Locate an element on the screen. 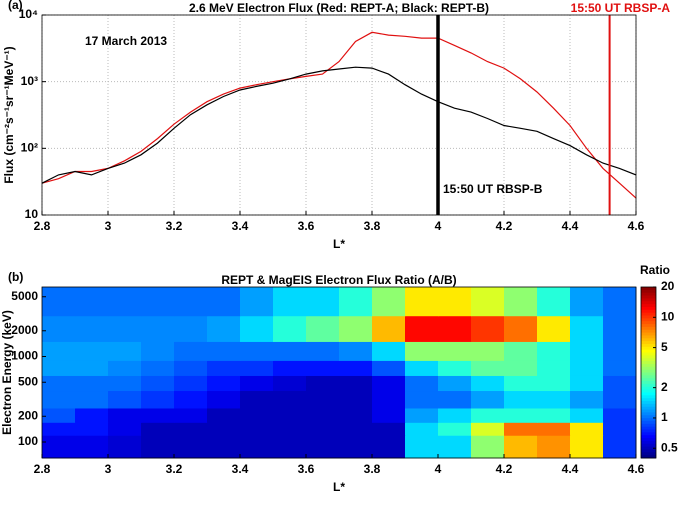 This screenshot has width=685, height=518. panel-label: (a) is located at coordinates (15, 6).